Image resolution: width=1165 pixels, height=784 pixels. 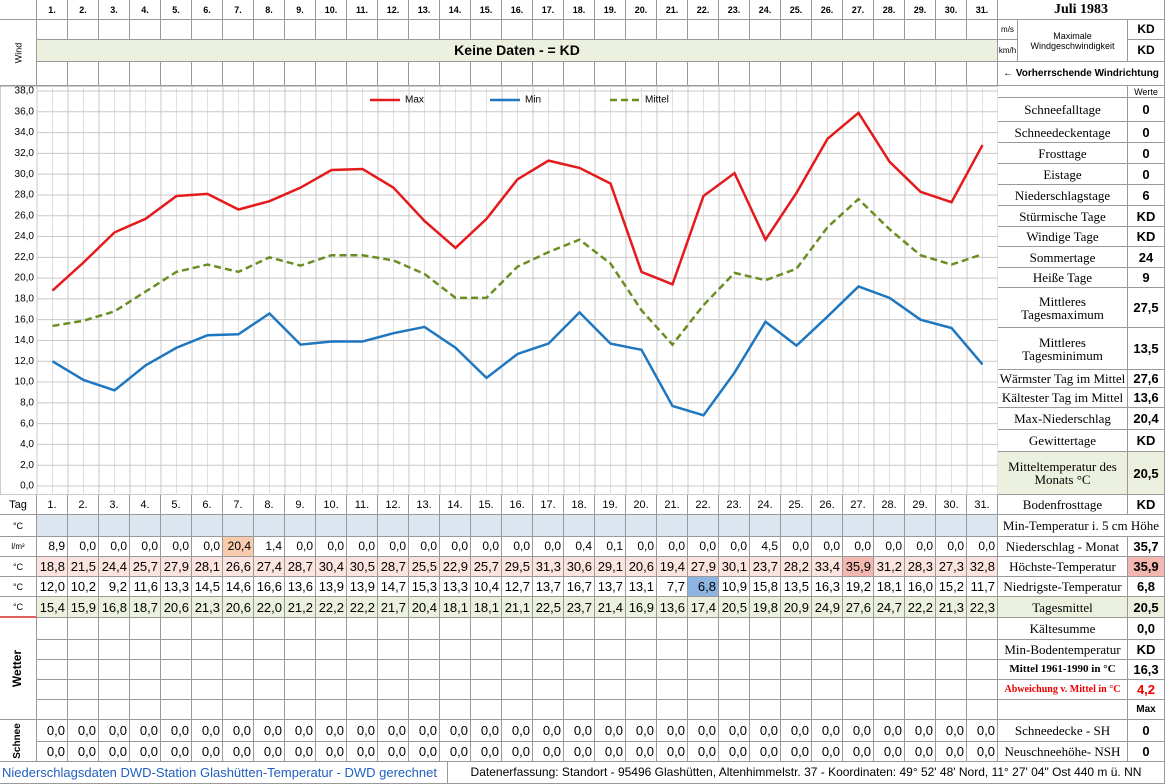 I want to click on unit-label-text: °C, so click(x=18, y=525).